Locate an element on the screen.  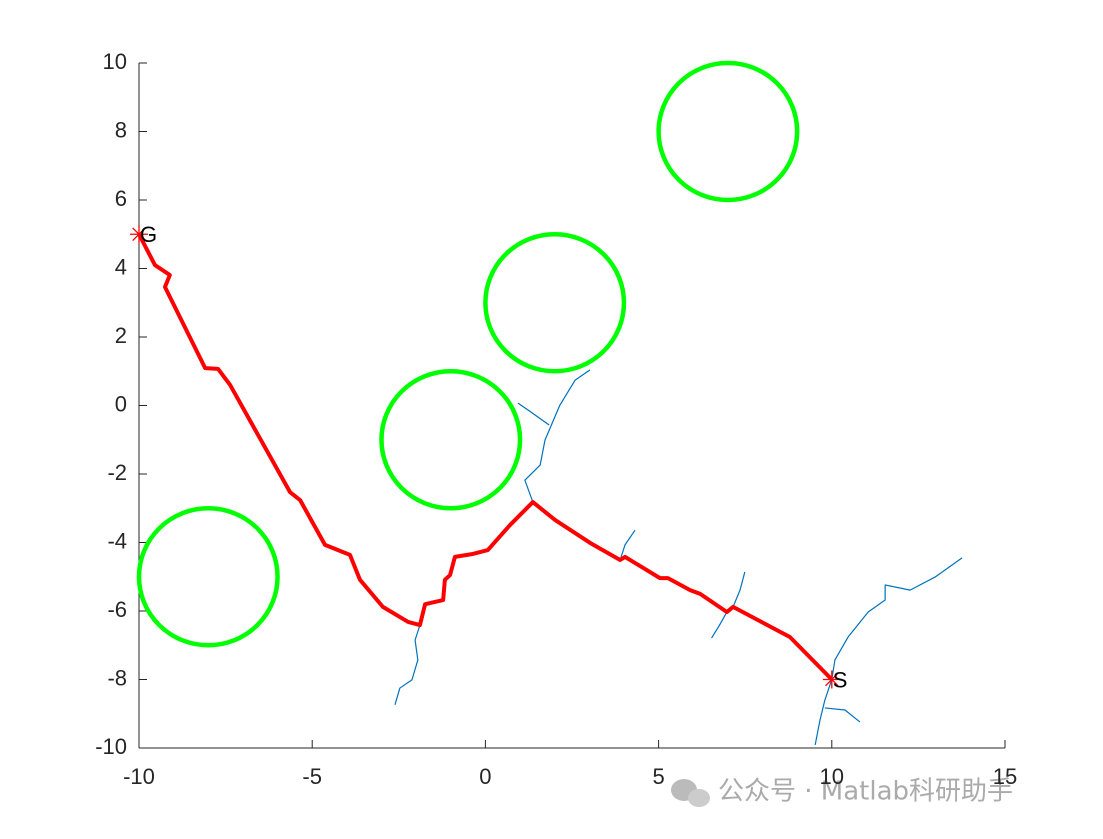
x-tick-label: 0 is located at coordinates (485, 776).